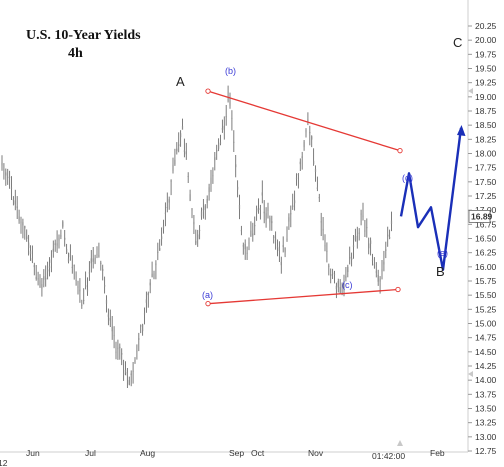 This screenshot has height=467, width=504. I want to click on x-tick-label: Jun, so click(33, 453).